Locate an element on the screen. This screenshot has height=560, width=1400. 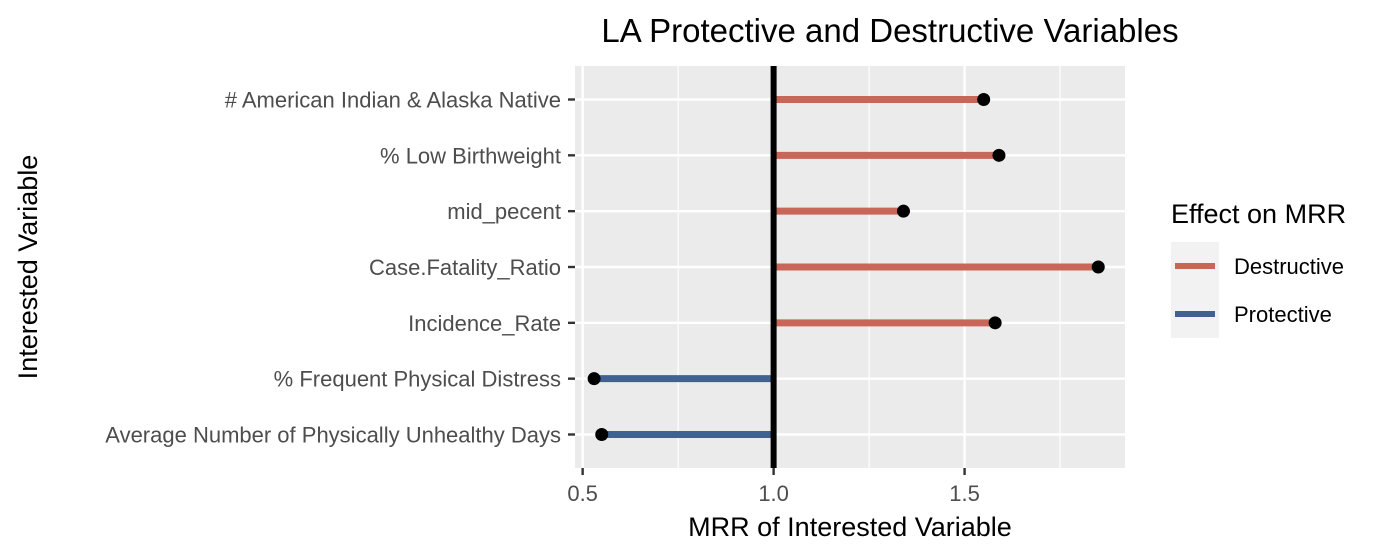
legend: Effect on MRR Destructive Protective is located at coordinates (1258, 268).